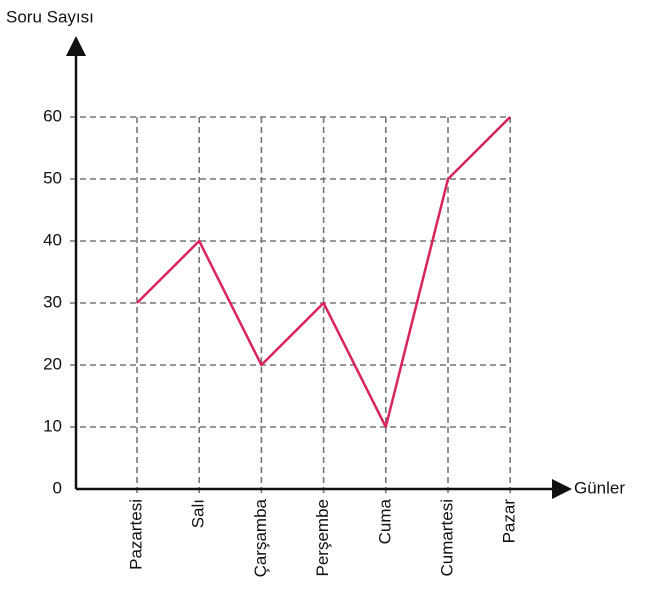 The image size is (652, 616). What do you see at coordinates (52, 425) in the screenshot?
I see `y-tick-label: 10` at bounding box center [52, 425].